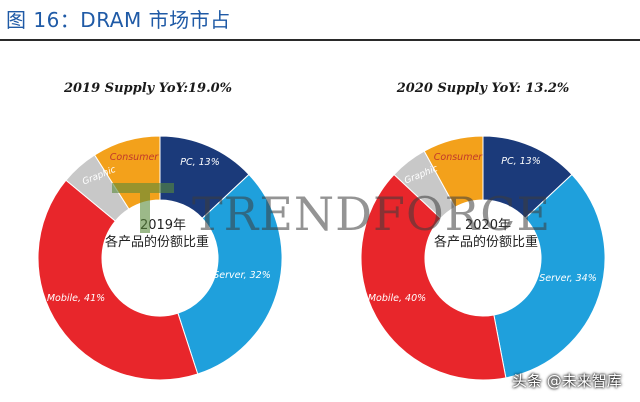 The image size is (640, 402). I want to click on watermark-text: TRENDFORCE, so click(371, 214).